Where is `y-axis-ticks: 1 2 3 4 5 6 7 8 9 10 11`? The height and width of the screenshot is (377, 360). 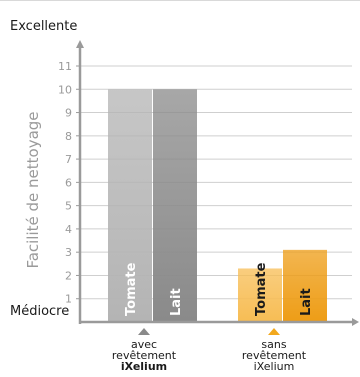 y-axis-ticks: 1 2 3 4 5 6 7 8 9 10 11 is located at coordinates (69, 183).